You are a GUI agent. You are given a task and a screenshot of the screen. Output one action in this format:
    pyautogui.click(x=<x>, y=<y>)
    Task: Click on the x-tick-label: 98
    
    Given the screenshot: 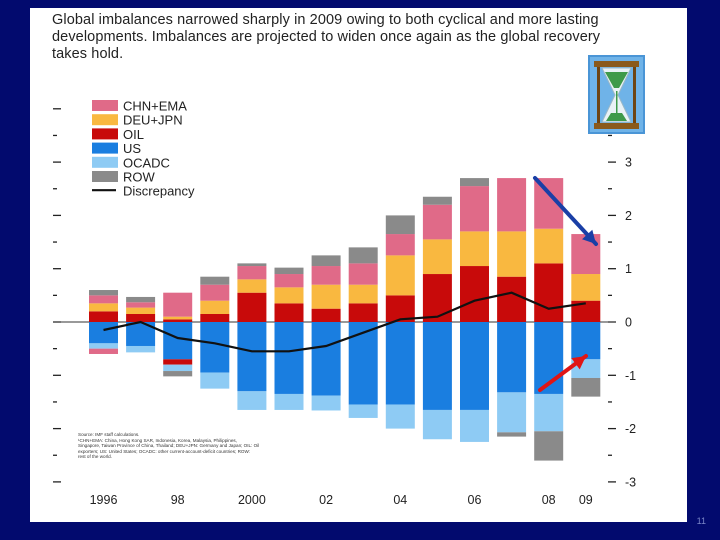 What is the action you would take?
    pyautogui.click(x=178, y=500)
    